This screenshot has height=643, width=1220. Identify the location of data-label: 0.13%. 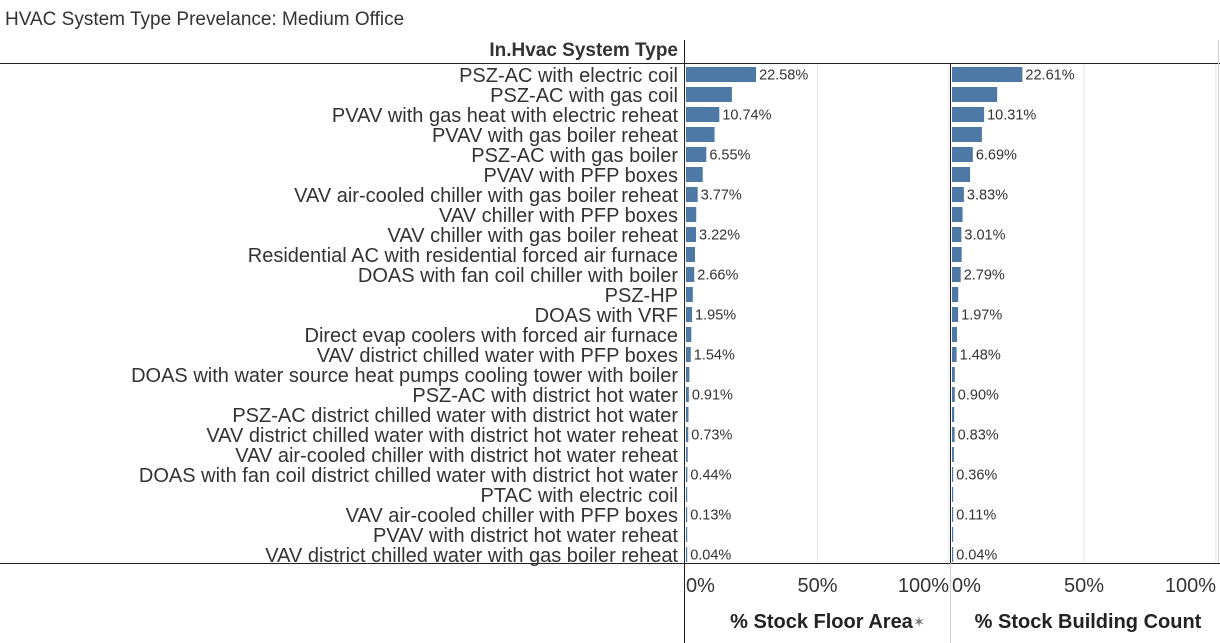
(710, 516).